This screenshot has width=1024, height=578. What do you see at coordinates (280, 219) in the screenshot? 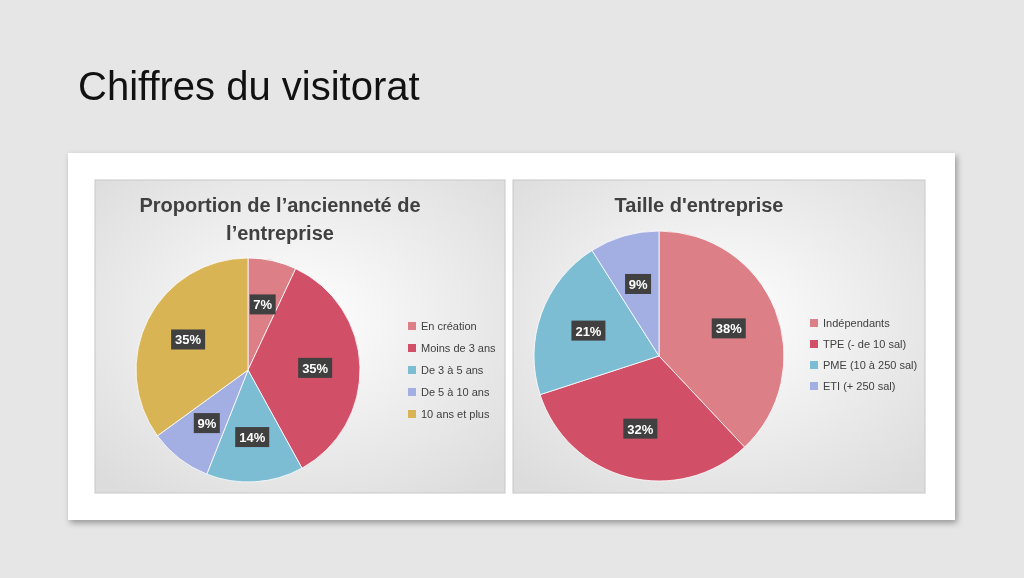
I see `chart-title: Proportion de l’ancienneté de l’entreprise` at bounding box center [280, 219].